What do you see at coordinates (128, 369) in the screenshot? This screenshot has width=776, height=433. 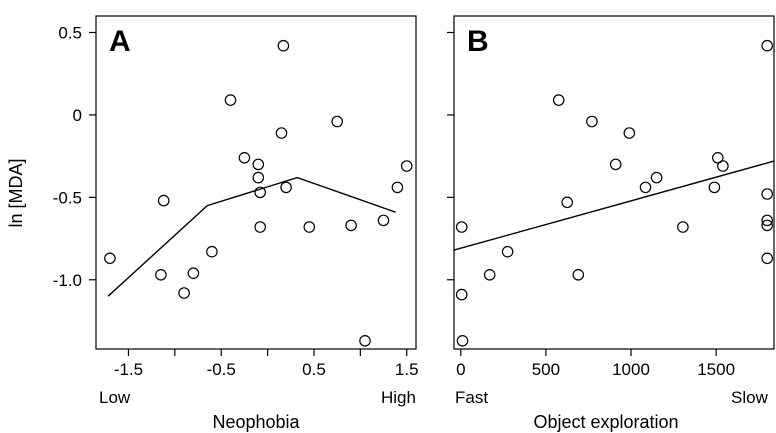 I see `x-tick-label: -1.5` at bounding box center [128, 369].